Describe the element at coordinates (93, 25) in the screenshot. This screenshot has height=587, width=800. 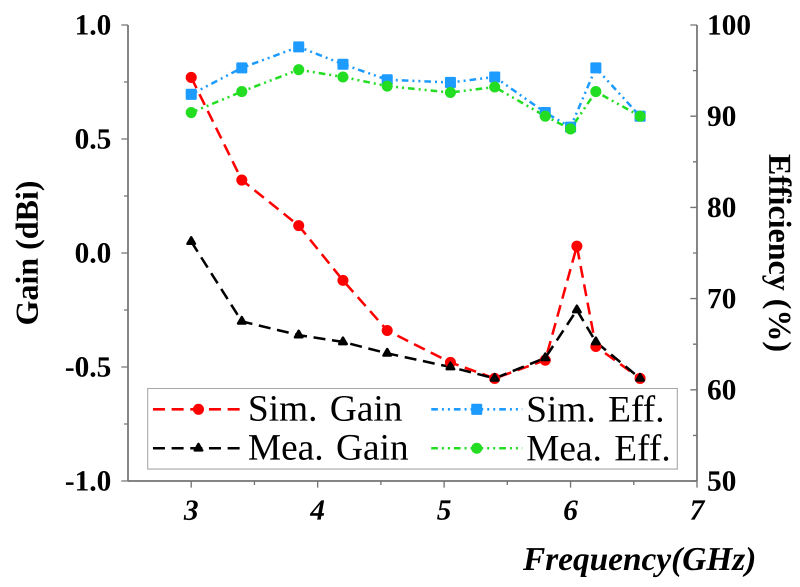
I see `y-tick-label: 1.0` at that location.